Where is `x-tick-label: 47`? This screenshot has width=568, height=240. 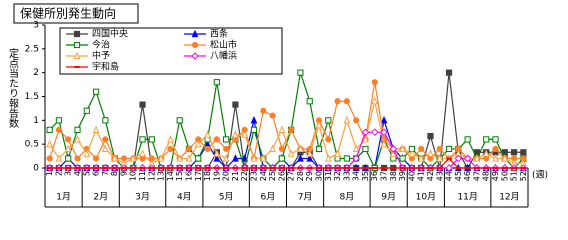
x-tick-label: 47 is located at coordinates (476, 176).